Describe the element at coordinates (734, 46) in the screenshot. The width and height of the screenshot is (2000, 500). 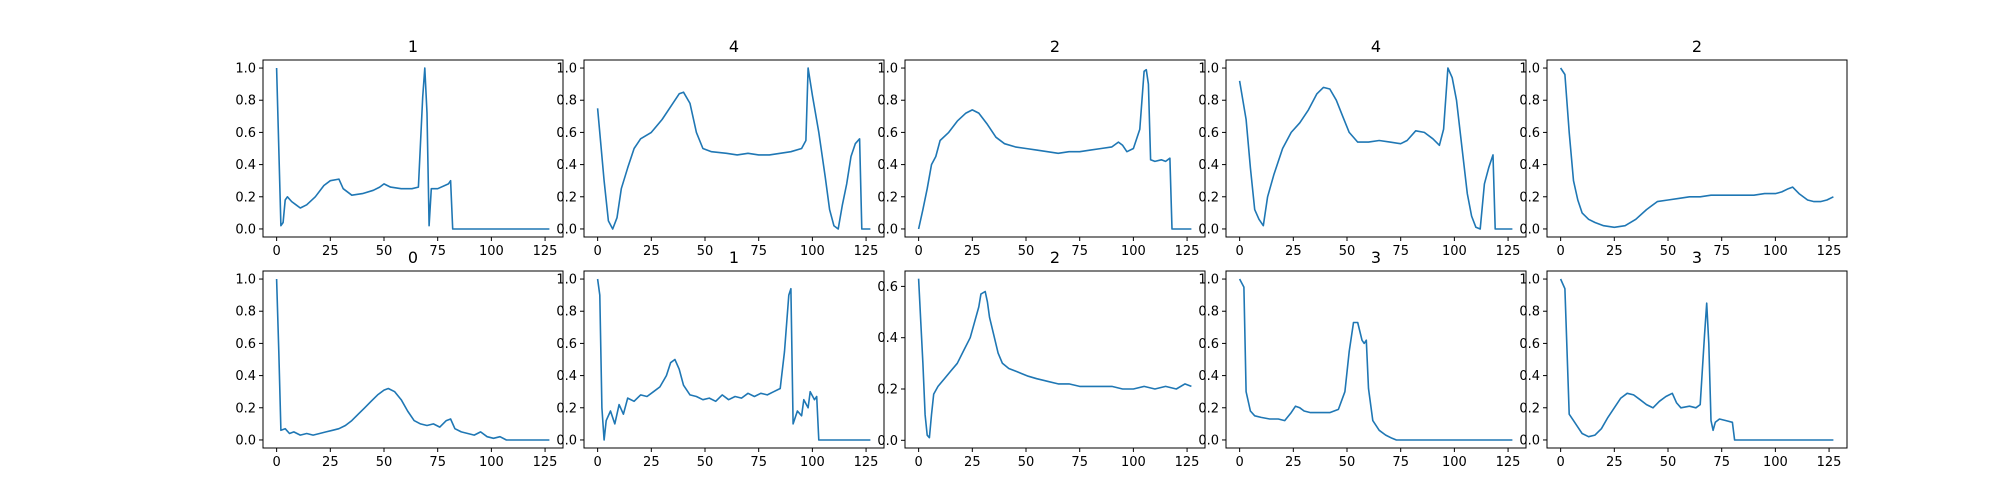
I see `panel-title: 4` at that location.